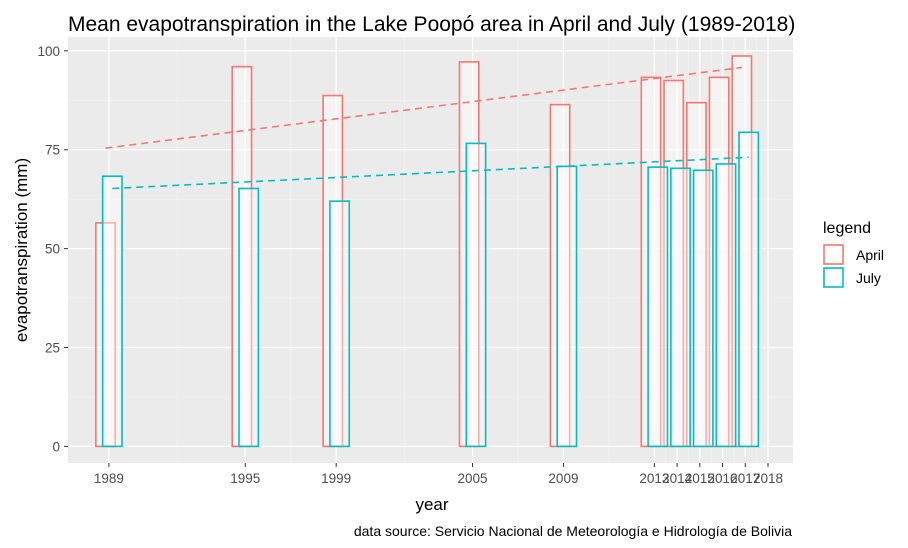  Describe the element at coordinates (723, 478) in the screenshot. I see `x-tick-label: 2016` at that location.